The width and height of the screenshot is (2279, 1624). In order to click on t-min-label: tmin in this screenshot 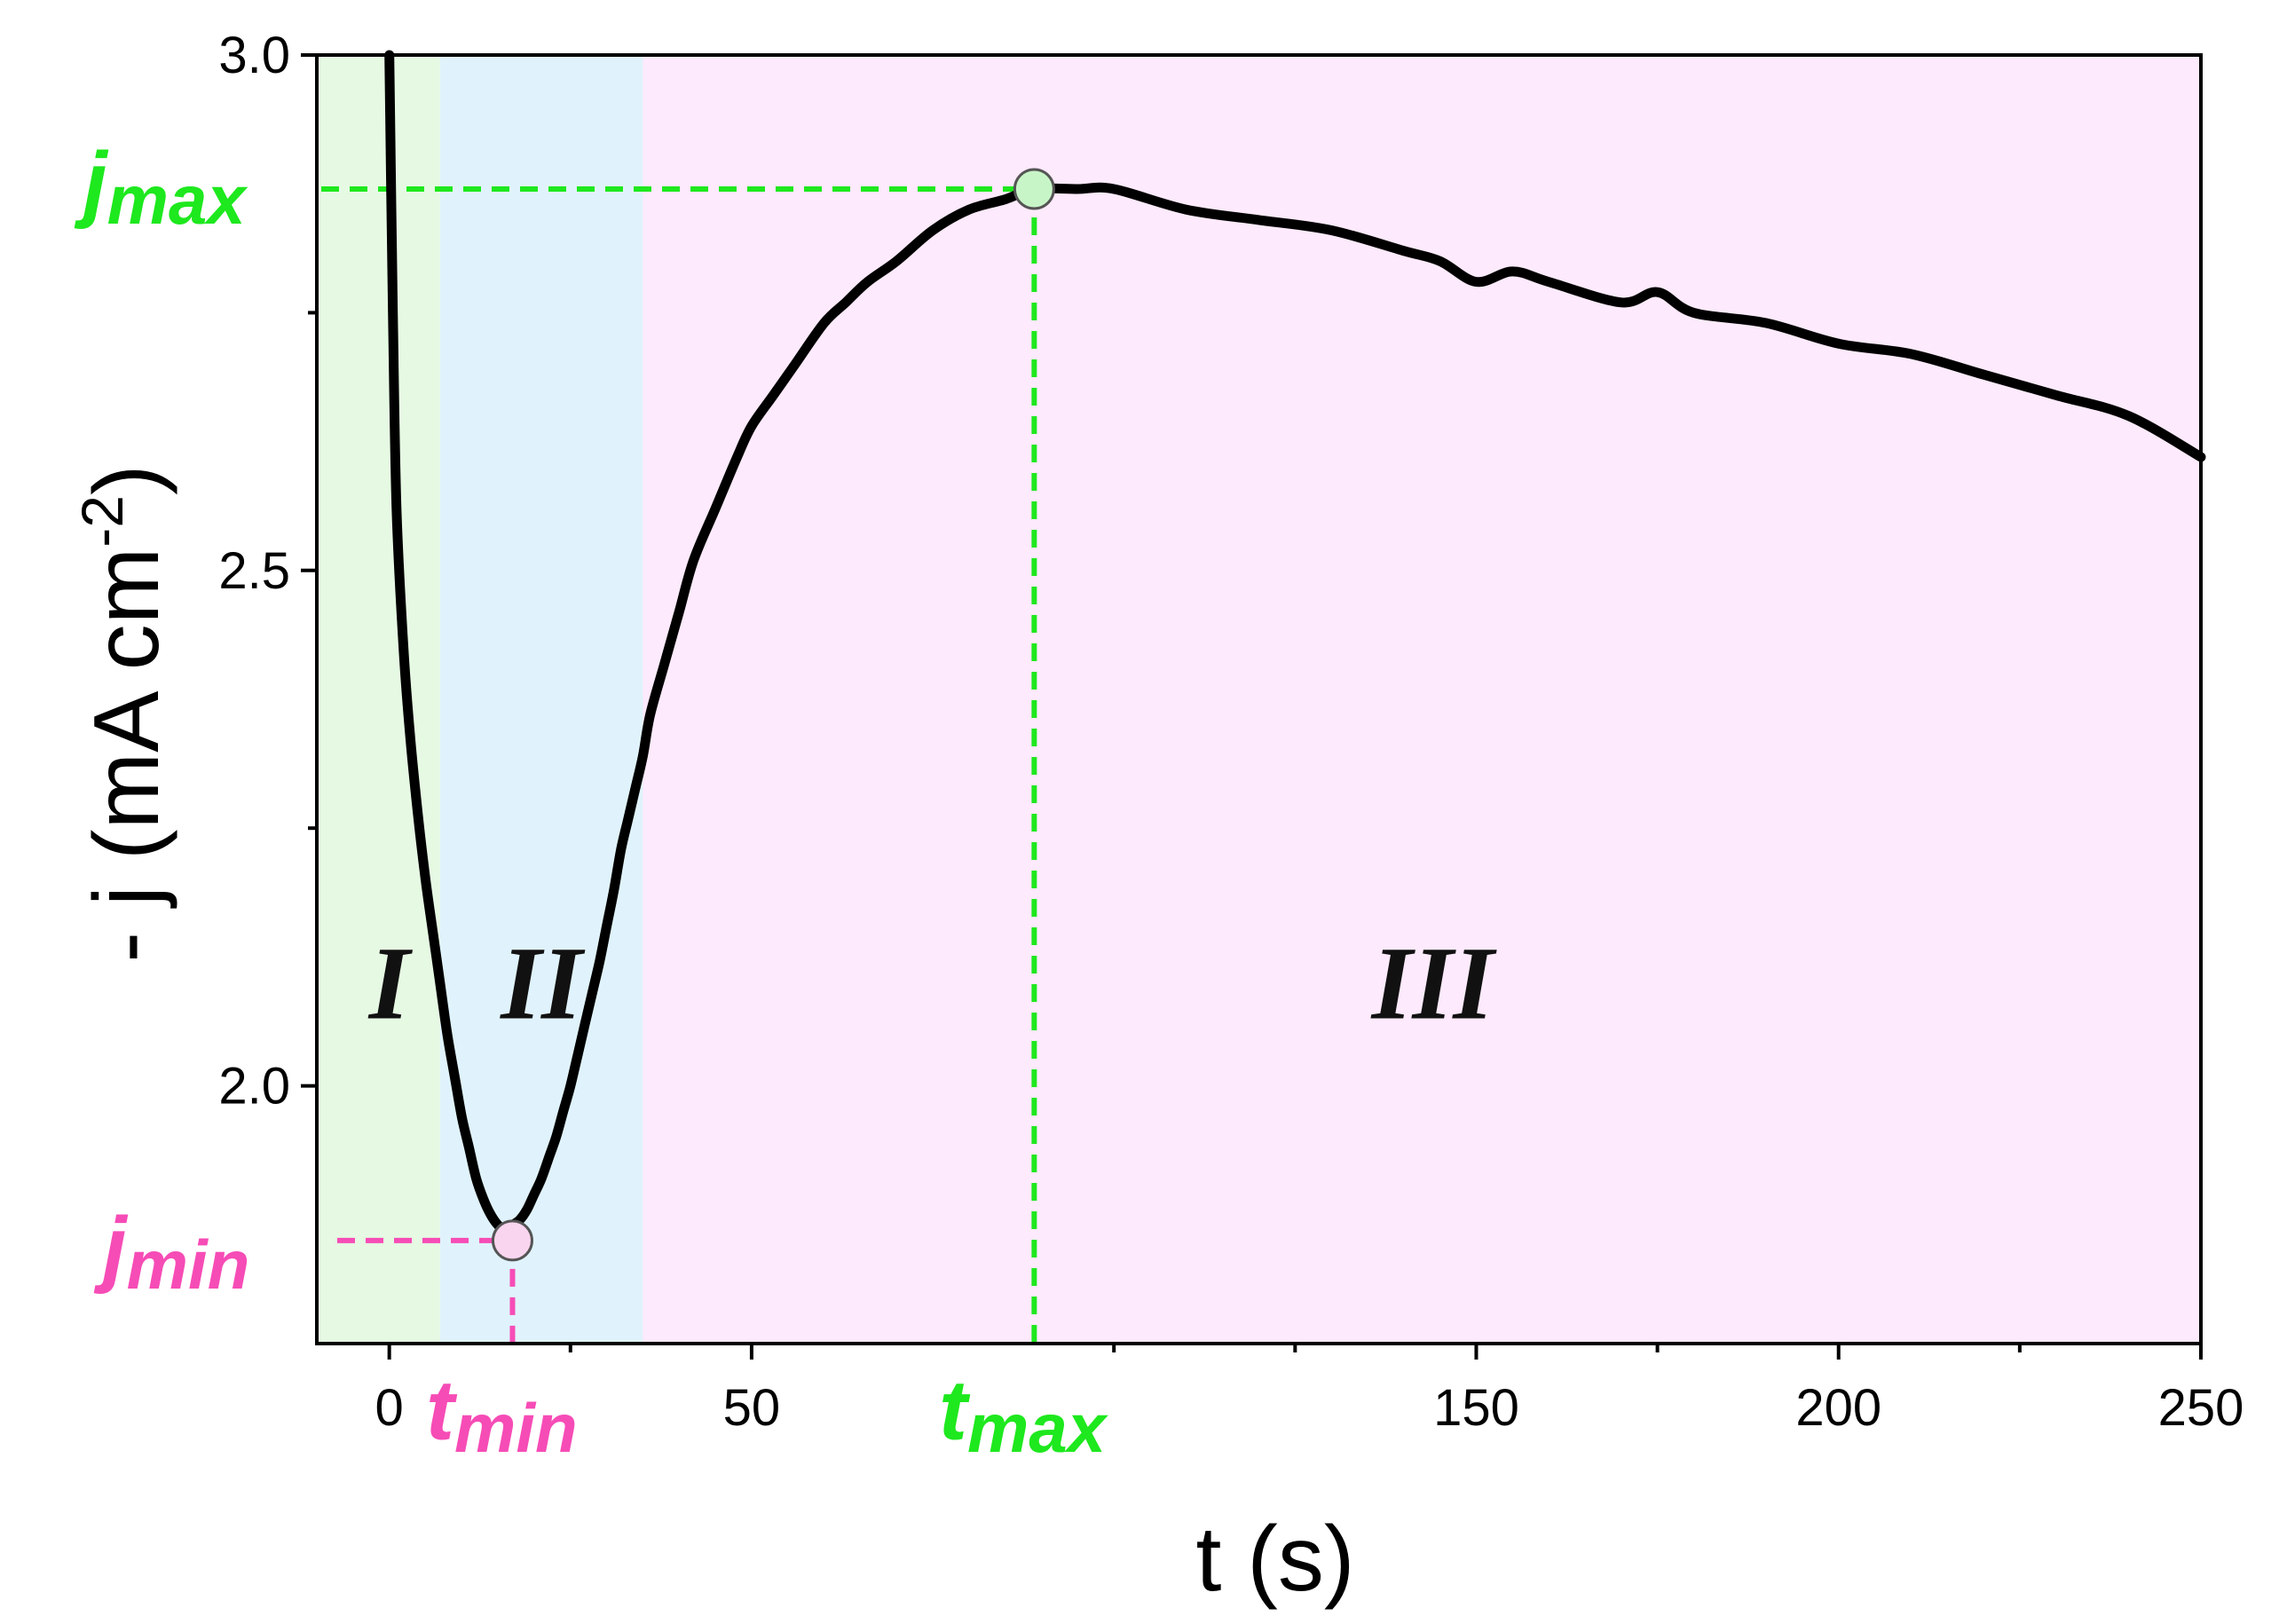, I will do `click(502, 1415)`.